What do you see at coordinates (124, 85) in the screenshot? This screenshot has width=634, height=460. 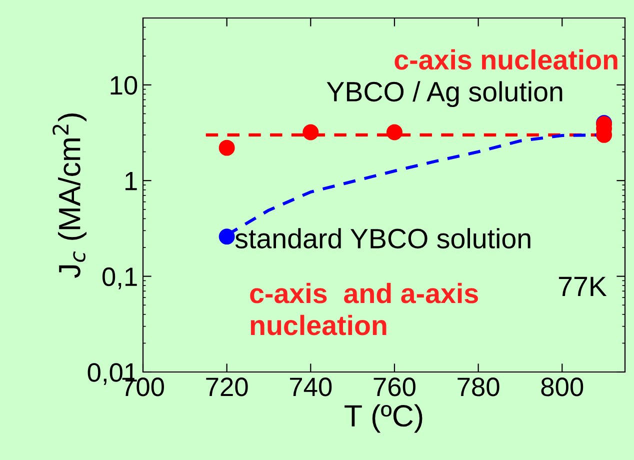 I see `y-tick-label: 10` at bounding box center [124, 85].